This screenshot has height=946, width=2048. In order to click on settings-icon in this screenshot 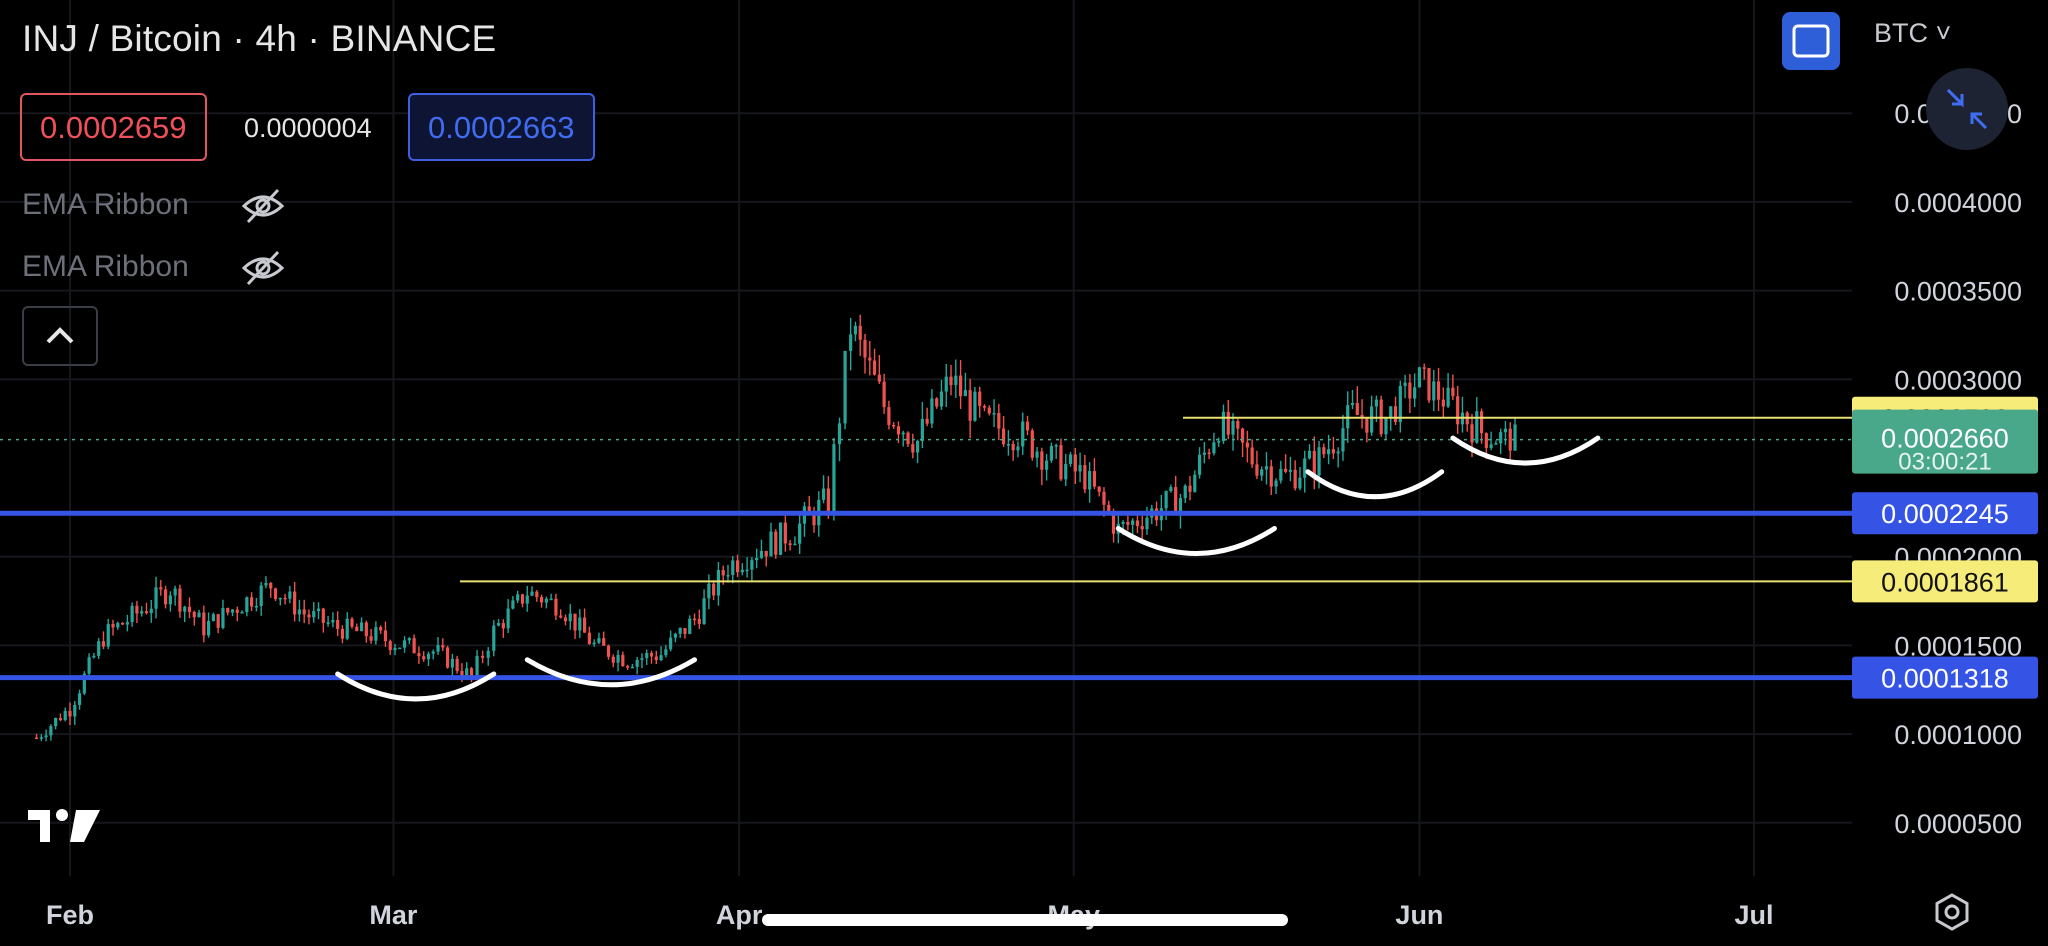, I will do `click(1952, 912)`.